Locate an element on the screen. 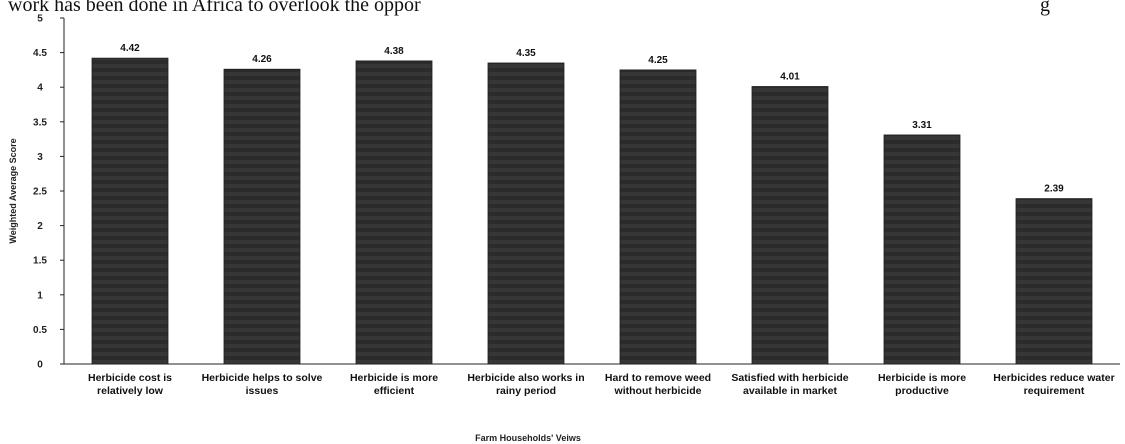 Image resolution: width=1125 pixels, height=444 pixels. y-tick-label: 4.5 is located at coordinates (40, 53).